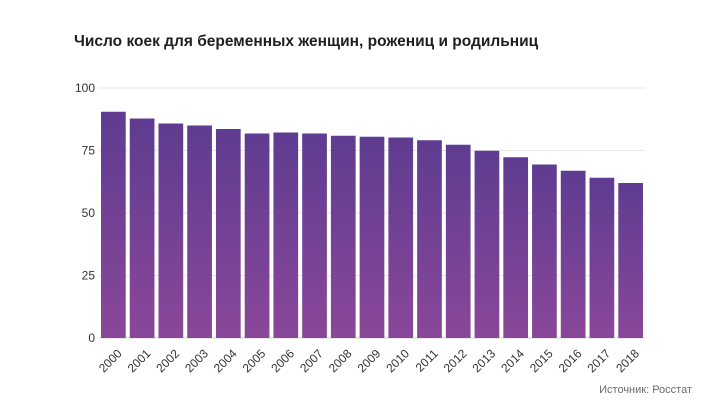 The height and width of the screenshot is (405, 720). Describe the element at coordinates (401, 237) in the screenshot. I see `bar-2010` at that location.